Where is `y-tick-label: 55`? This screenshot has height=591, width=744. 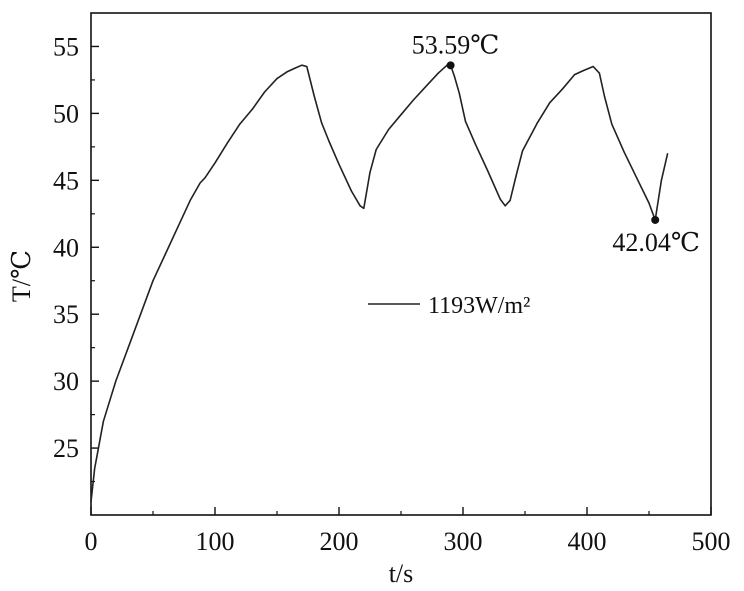 y-tick-label: 55 is located at coordinates (66, 46).